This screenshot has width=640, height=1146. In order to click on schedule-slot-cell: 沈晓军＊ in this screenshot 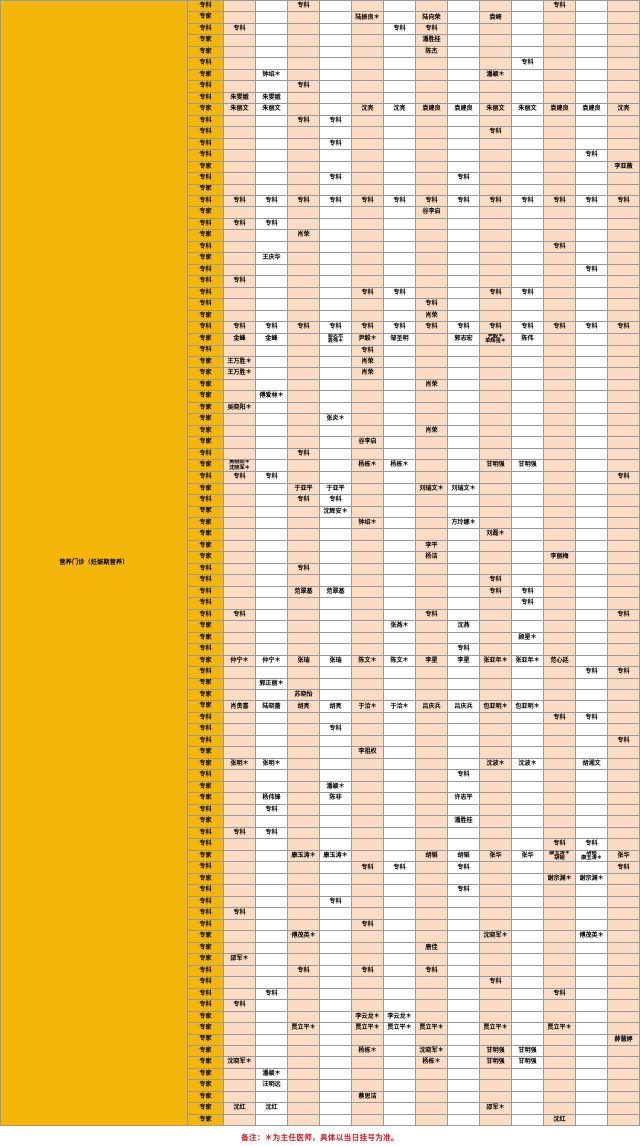, I will do `click(431, 1051)`.